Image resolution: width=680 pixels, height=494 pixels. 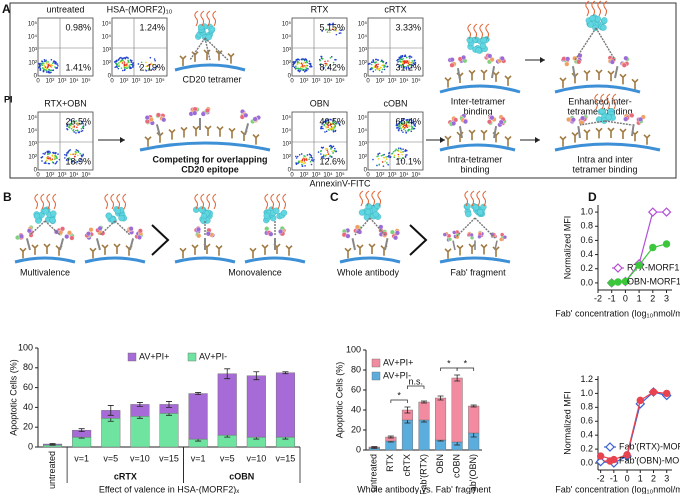 What do you see at coordinates (135, 238) in the screenshot?
I see `antibody` at bounding box center [135, 238].